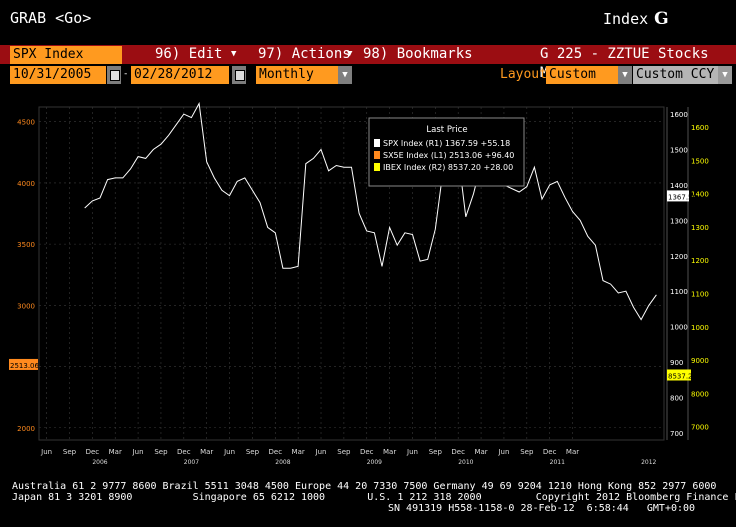 The height and width of the screenshot is (527, 736). Describe the element at coordinates (418, 54) in the screenshot. I see `bookmarks-menu: 98) Bookmarks` at that location.